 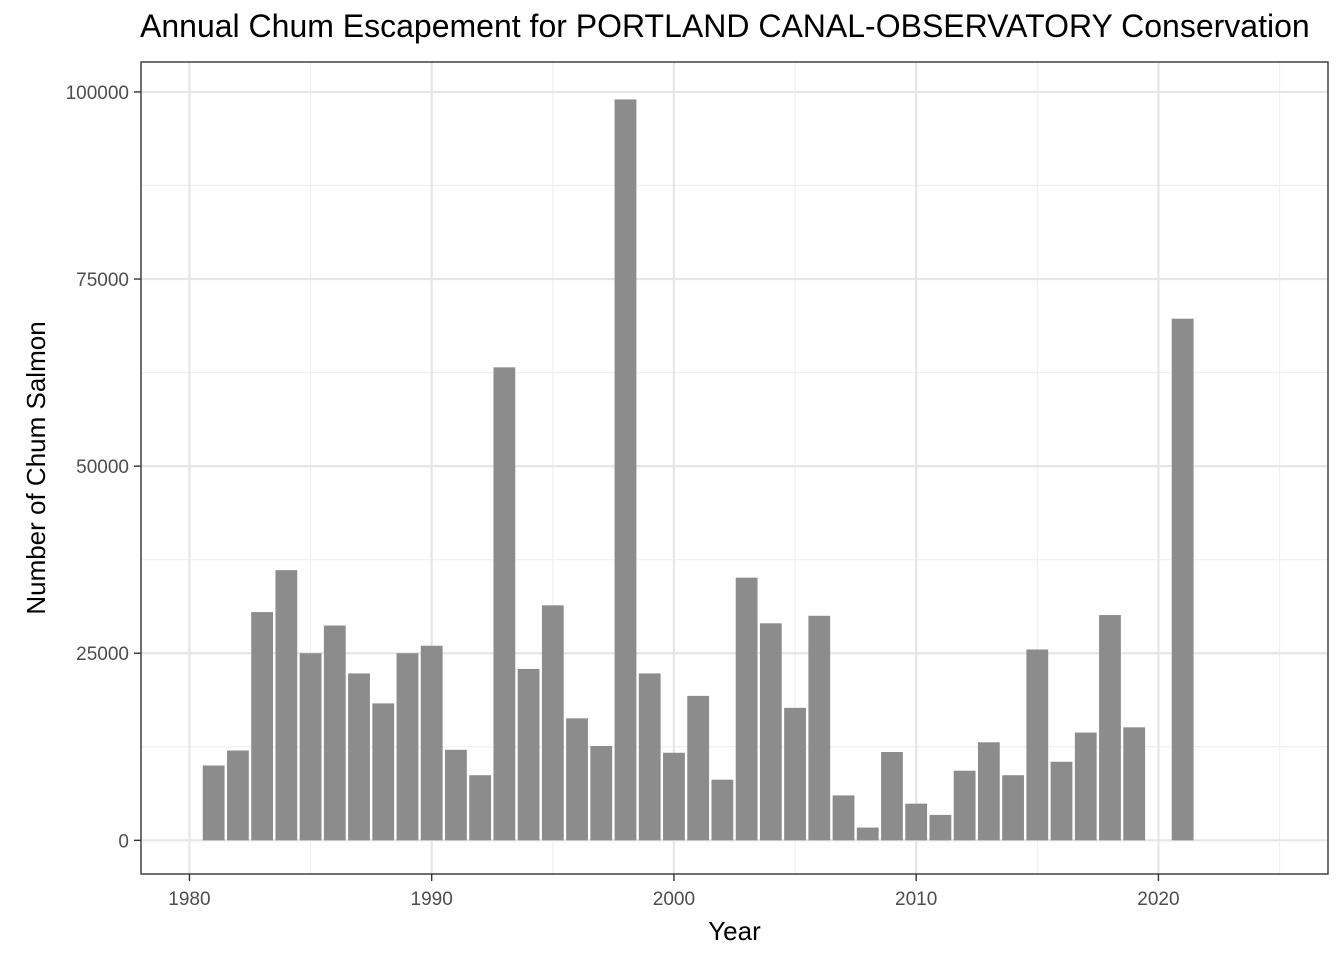 What do you see at coordinates (262, 726) in the screenshot?
I see `bar-1983` at bounding box center [262, 726].